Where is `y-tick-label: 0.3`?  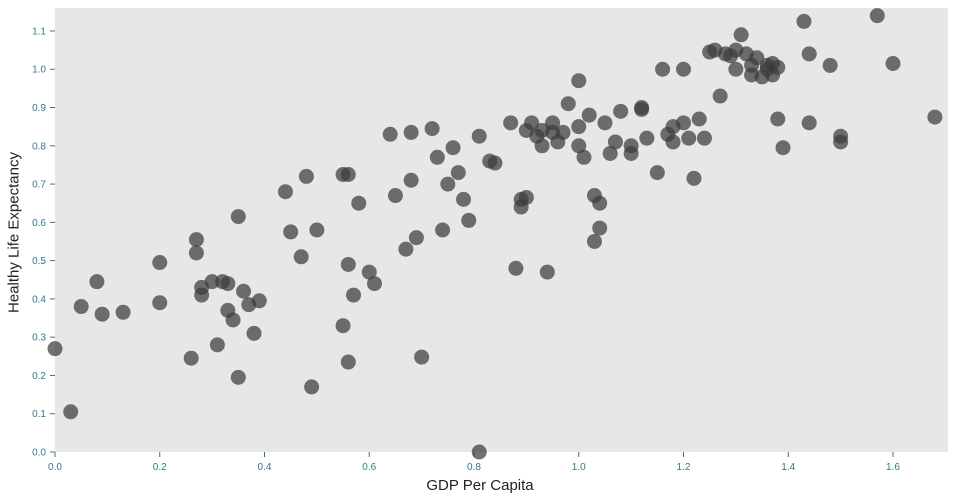 y-tick-label: 0.3 is located at coordinates (39, 338).